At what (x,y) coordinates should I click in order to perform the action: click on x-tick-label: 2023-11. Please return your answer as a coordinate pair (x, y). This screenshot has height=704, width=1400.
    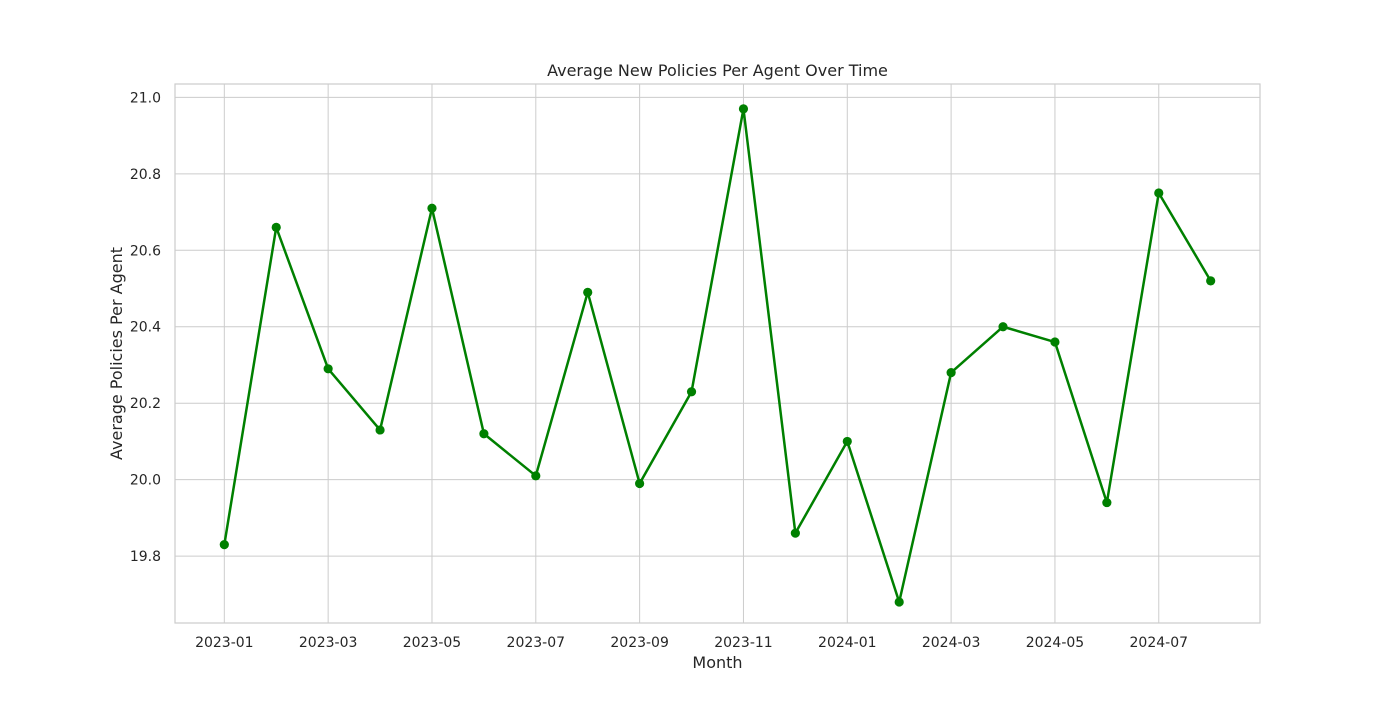
    Looking at the image, I should click on (743, 643).